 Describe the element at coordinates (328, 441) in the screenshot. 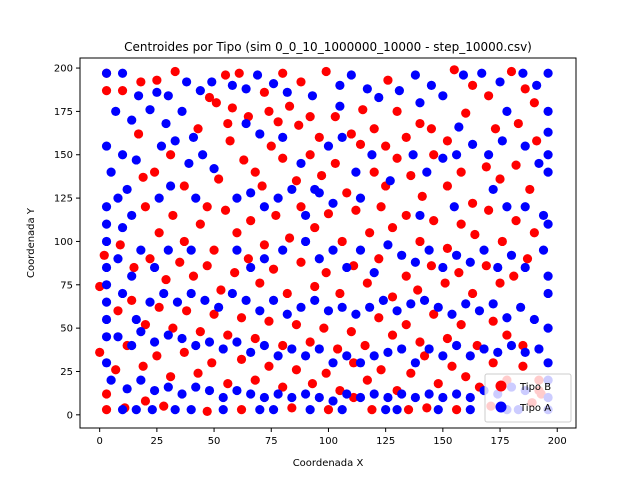

I see `x-tick-label: 100` at that location.